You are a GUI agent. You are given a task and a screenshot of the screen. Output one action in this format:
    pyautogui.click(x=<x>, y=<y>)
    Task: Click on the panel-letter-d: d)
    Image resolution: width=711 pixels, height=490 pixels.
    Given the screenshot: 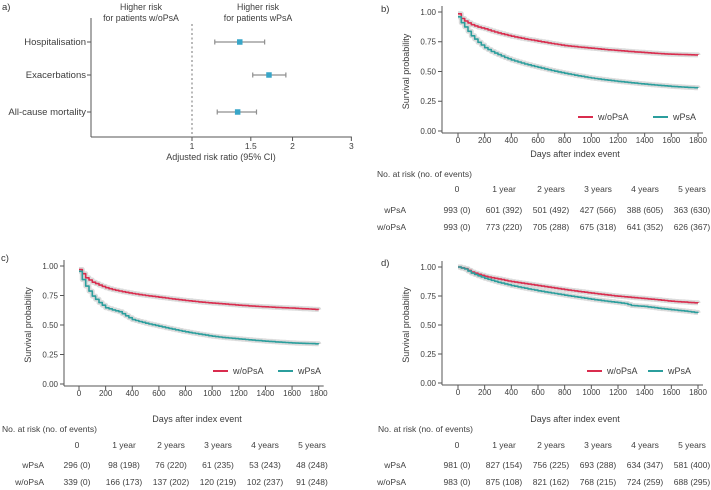 What is the action you would take?
    pyautogui.click(x=385, y=263)
    